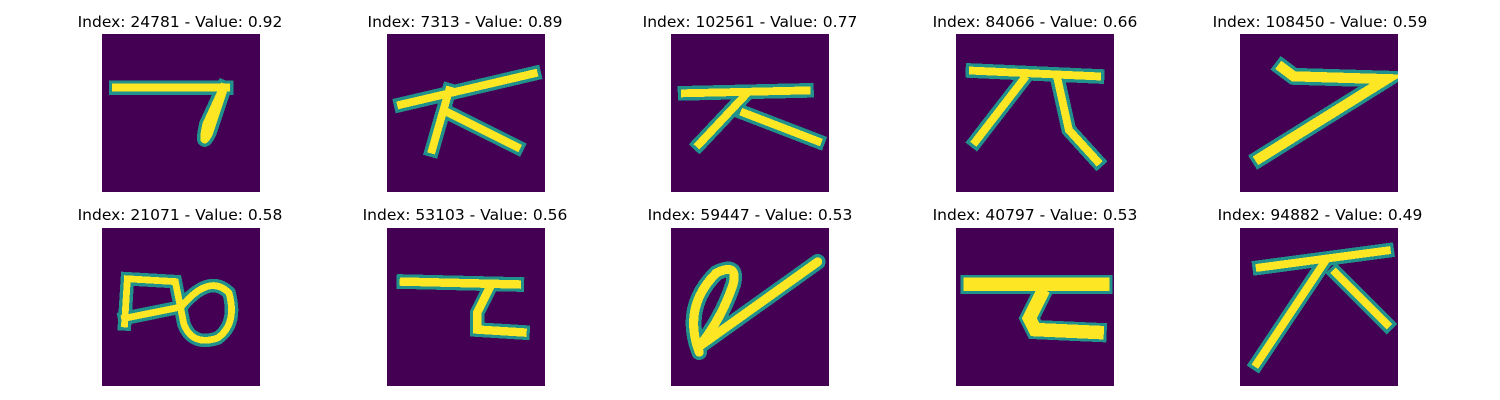 This screenshot has width=1500, height=400. Describe the element at coordinates (750, 215) in the screenshot. I see `panel-title: Index: 59447 - Value: 0.53` at that location.